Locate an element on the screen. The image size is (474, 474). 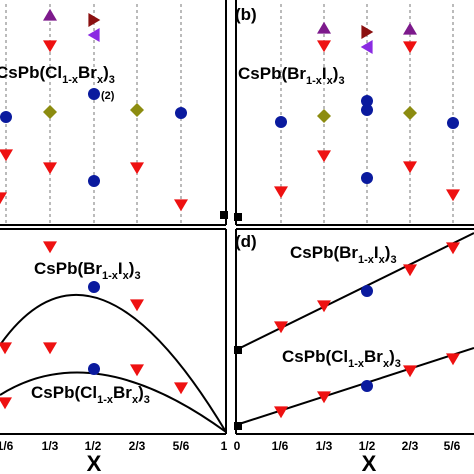
linear-fit-upper is located at coordinates (354, 291).